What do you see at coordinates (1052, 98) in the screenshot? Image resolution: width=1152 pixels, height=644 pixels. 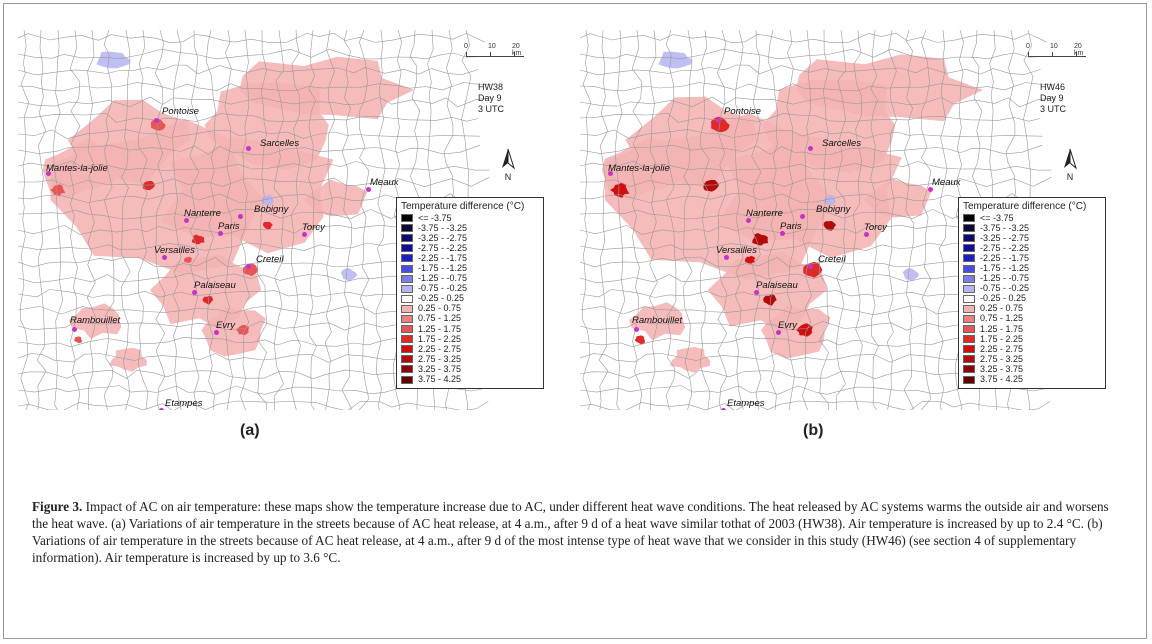 I see `heatwave-info-line: Day 9` at bounding box center [1052, 98].